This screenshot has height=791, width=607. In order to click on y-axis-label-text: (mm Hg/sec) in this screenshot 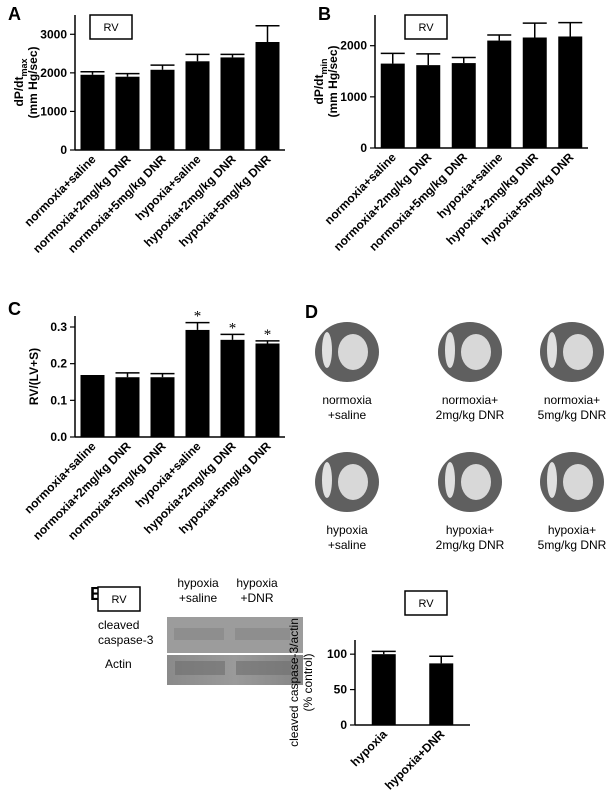, I will do `click(333, 81)`.